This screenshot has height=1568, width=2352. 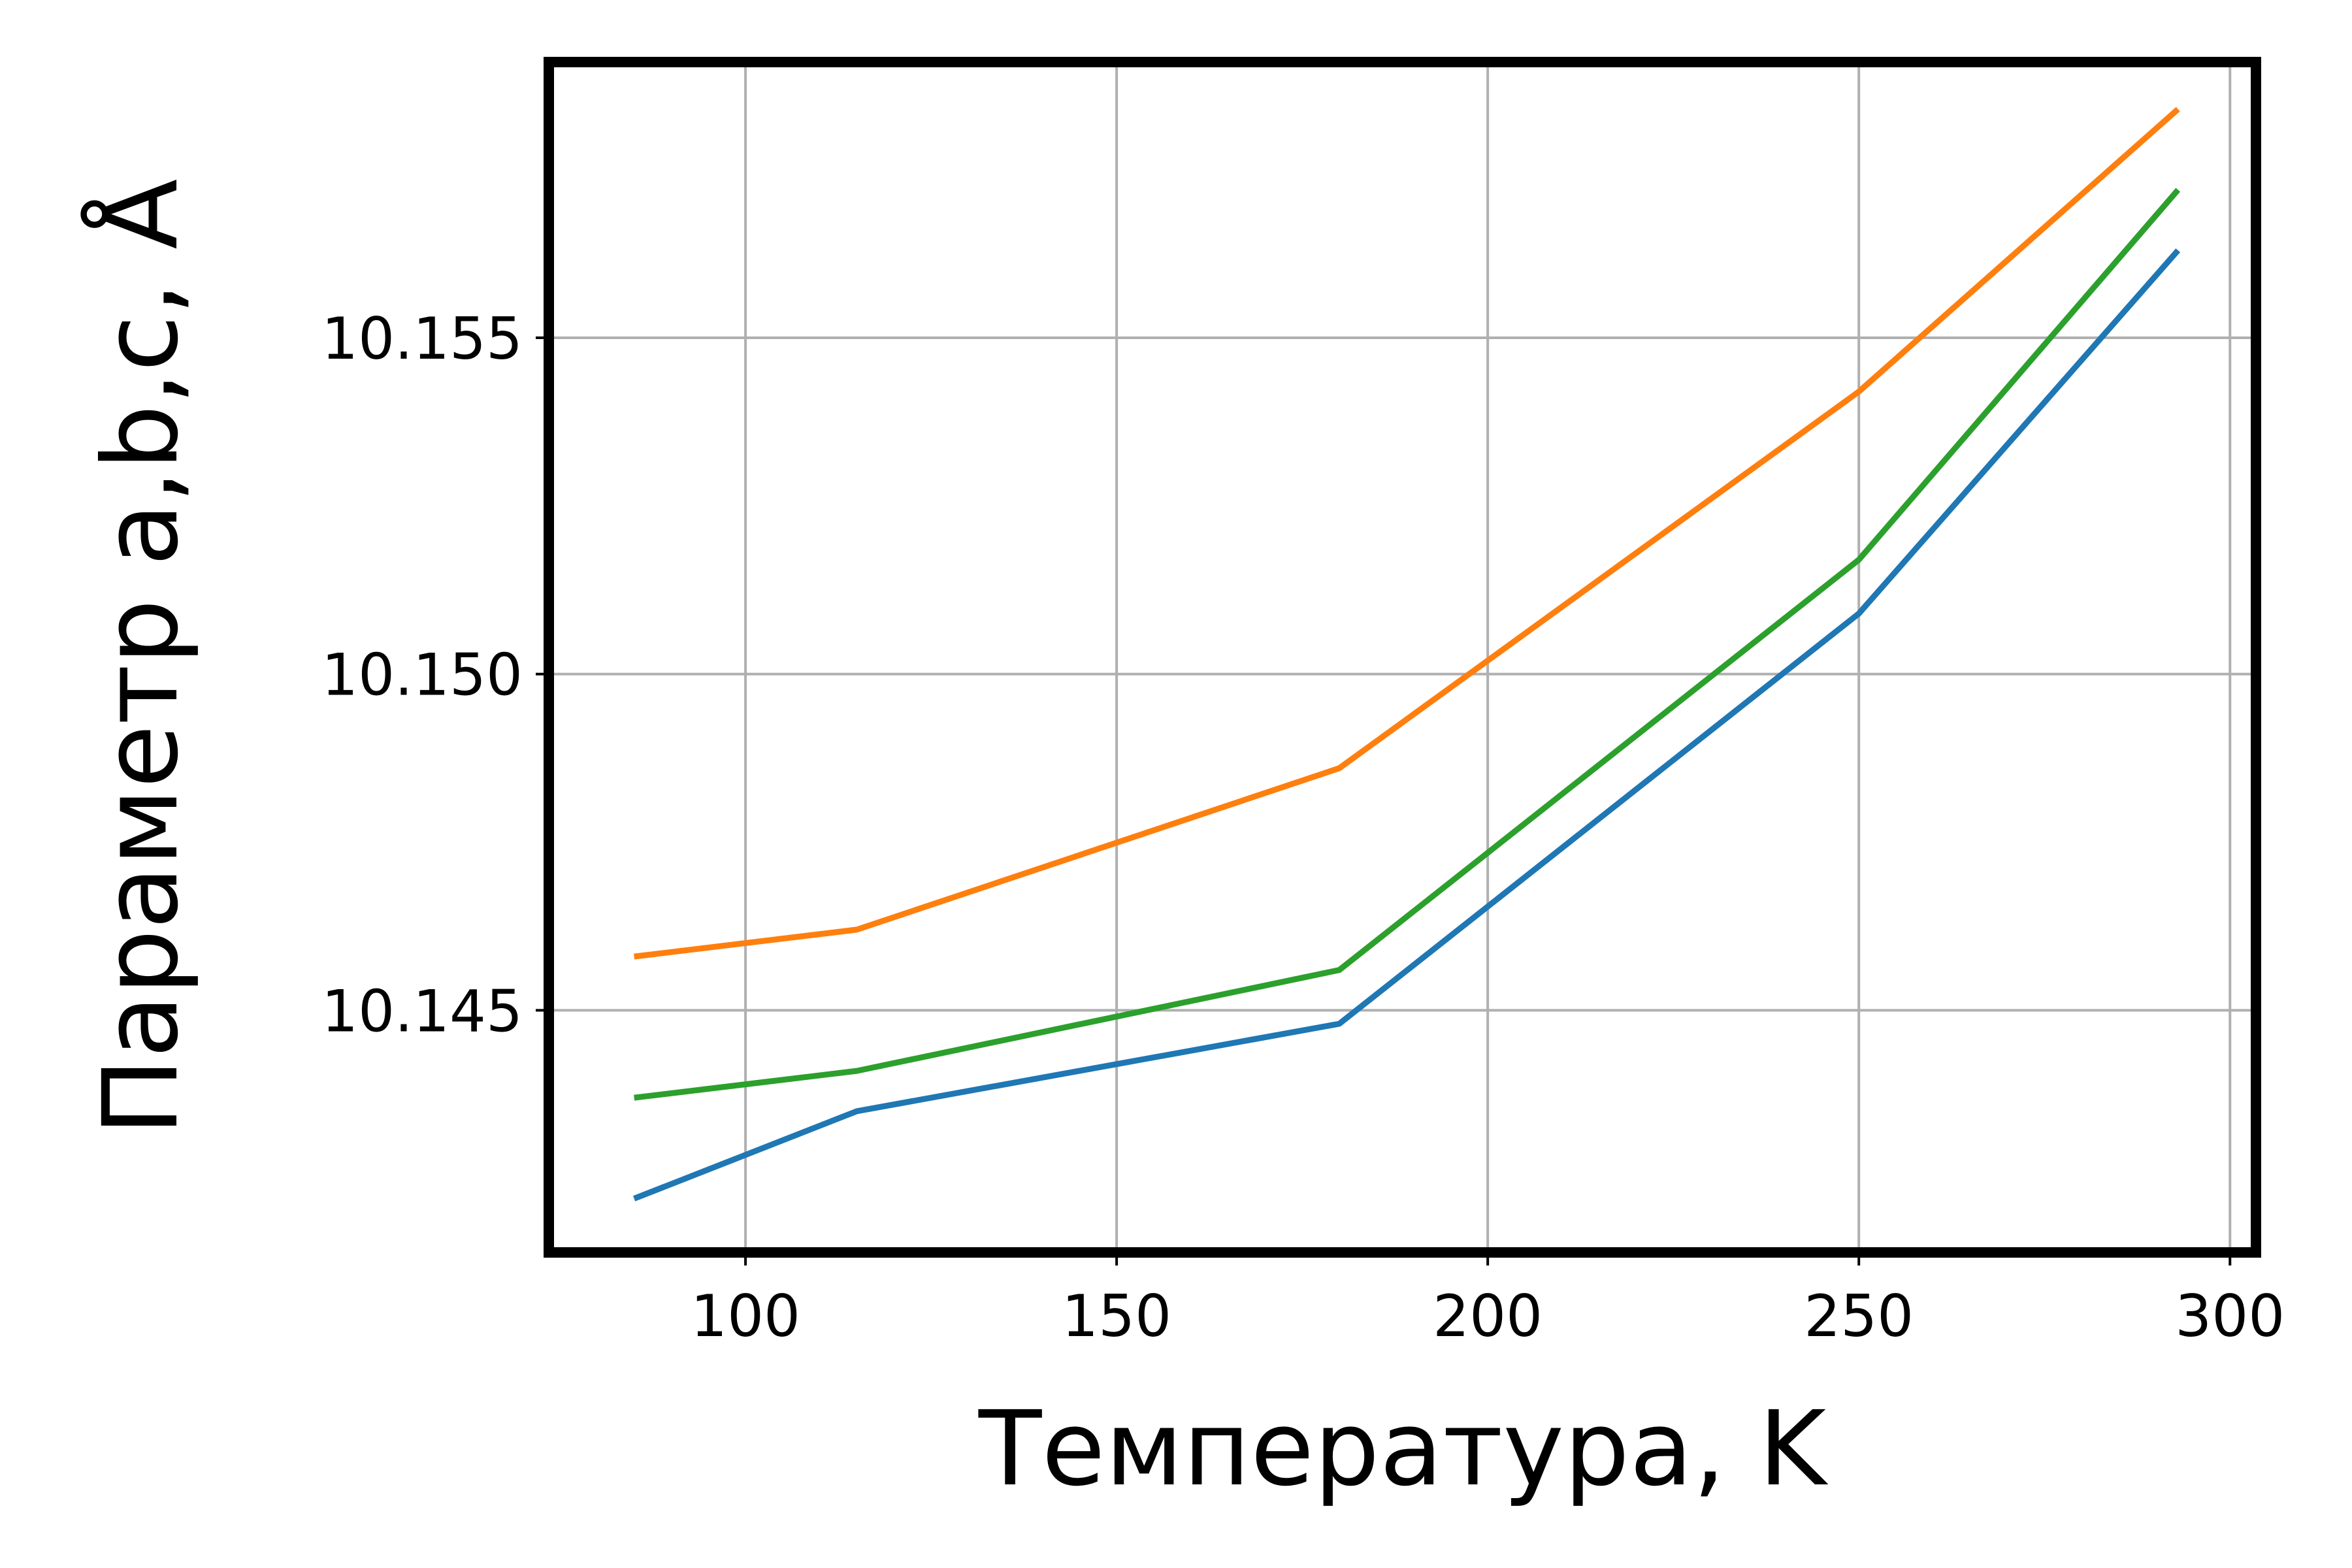 What do you see at coordinates (1859, 1316) in the screenshot?
I see `x-tick-label: 250` at bounding box center [1859, 1316].